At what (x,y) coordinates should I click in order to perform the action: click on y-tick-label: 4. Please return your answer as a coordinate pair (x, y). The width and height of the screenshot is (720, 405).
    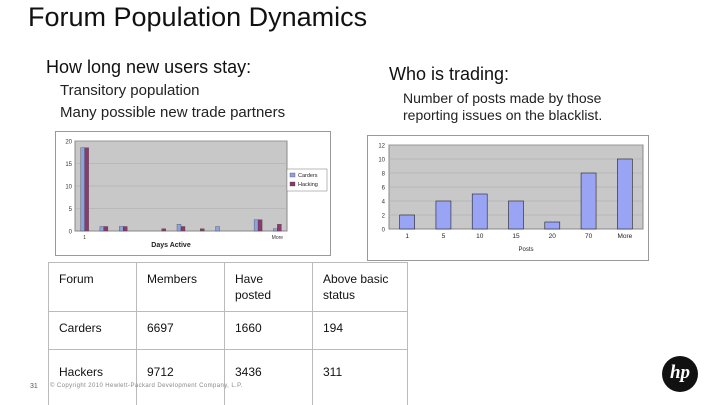
    Looking at the image, I should click on (384, 203).